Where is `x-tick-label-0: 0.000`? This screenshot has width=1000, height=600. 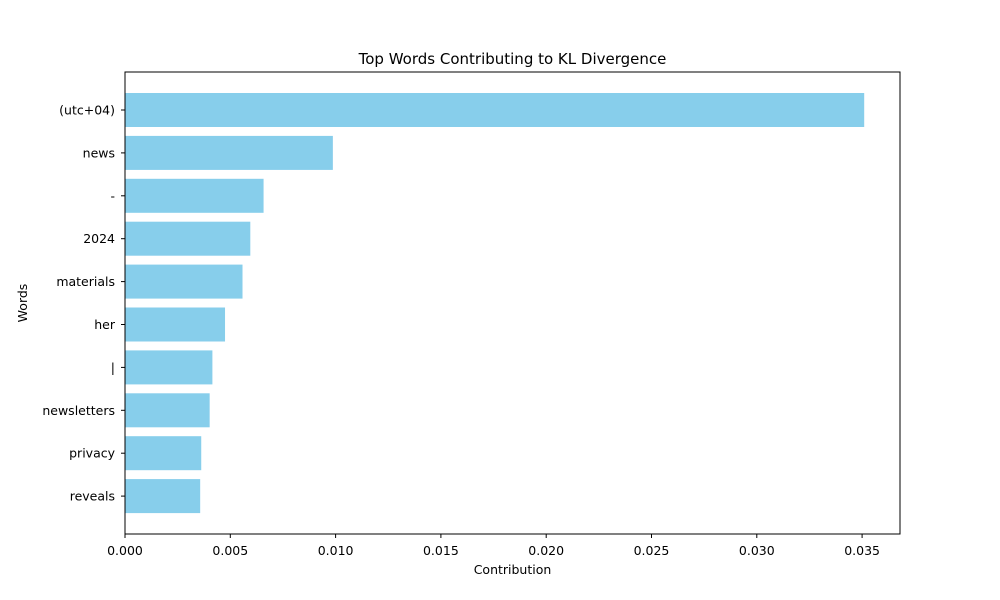 x-tick-label-0: 0.000 is located at coordinates (125, 550).